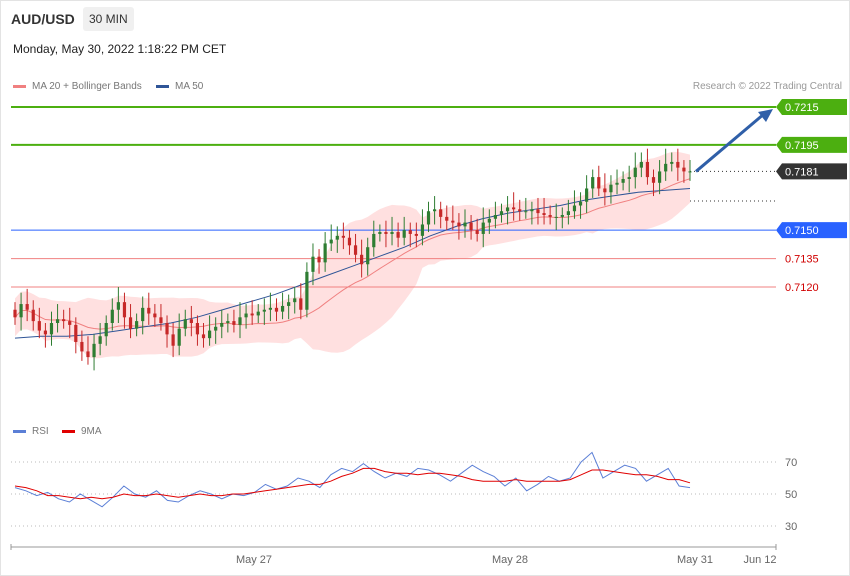 Image resolution: width=850 pixels, height=576 pixels. What do you see at coordinates (43, 19) in the screenshot?
I see `symbol-title: AUD/USD` at bounding box center [43, 19].